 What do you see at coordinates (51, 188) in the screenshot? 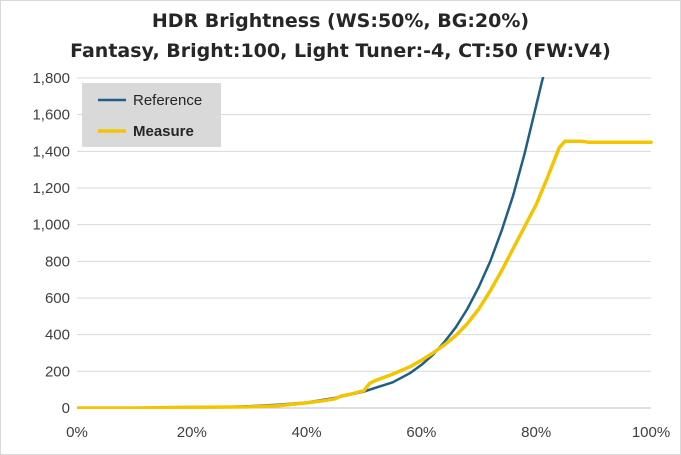
I see `y-tick-label: 1,200` at bounding box center [51, 188].